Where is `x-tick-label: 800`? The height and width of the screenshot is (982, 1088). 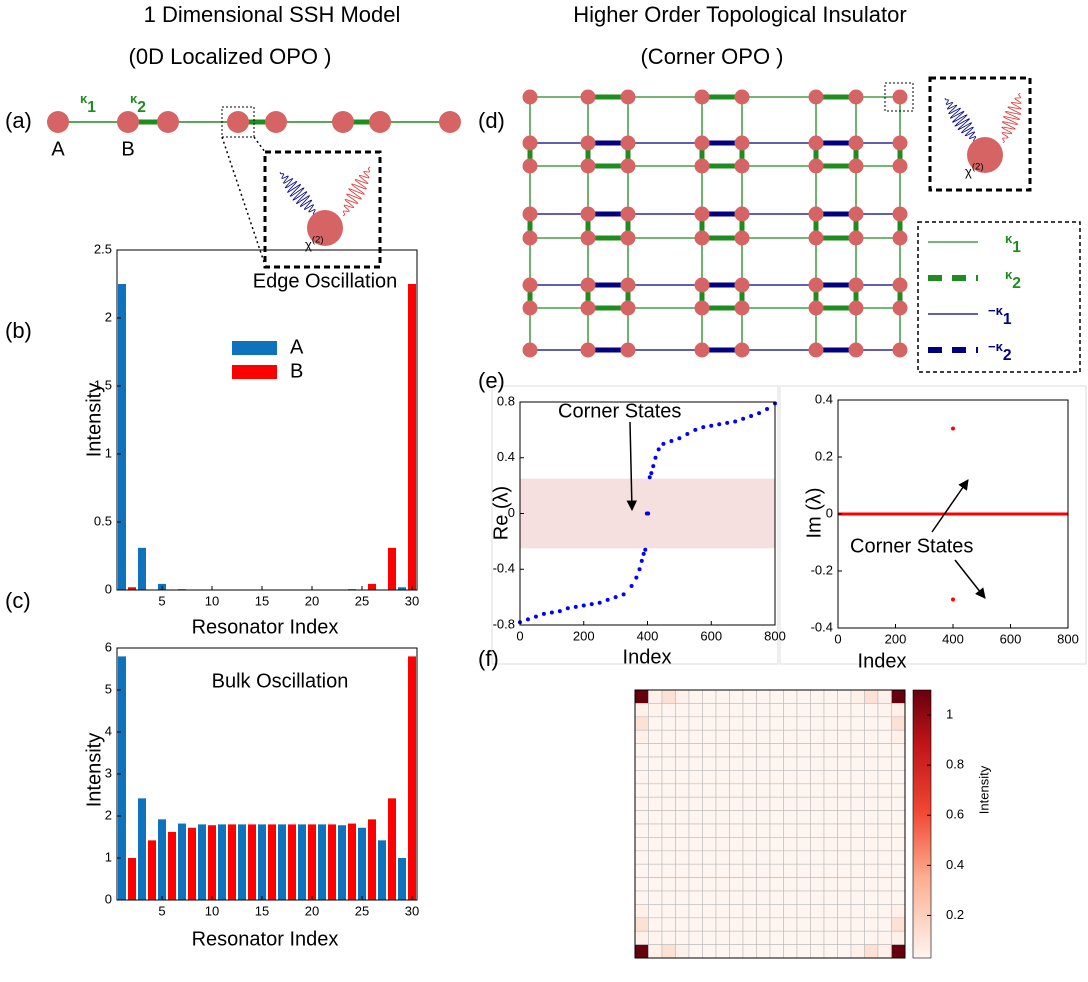 x-tick-label: 800 is located at coordinates (775, 635).